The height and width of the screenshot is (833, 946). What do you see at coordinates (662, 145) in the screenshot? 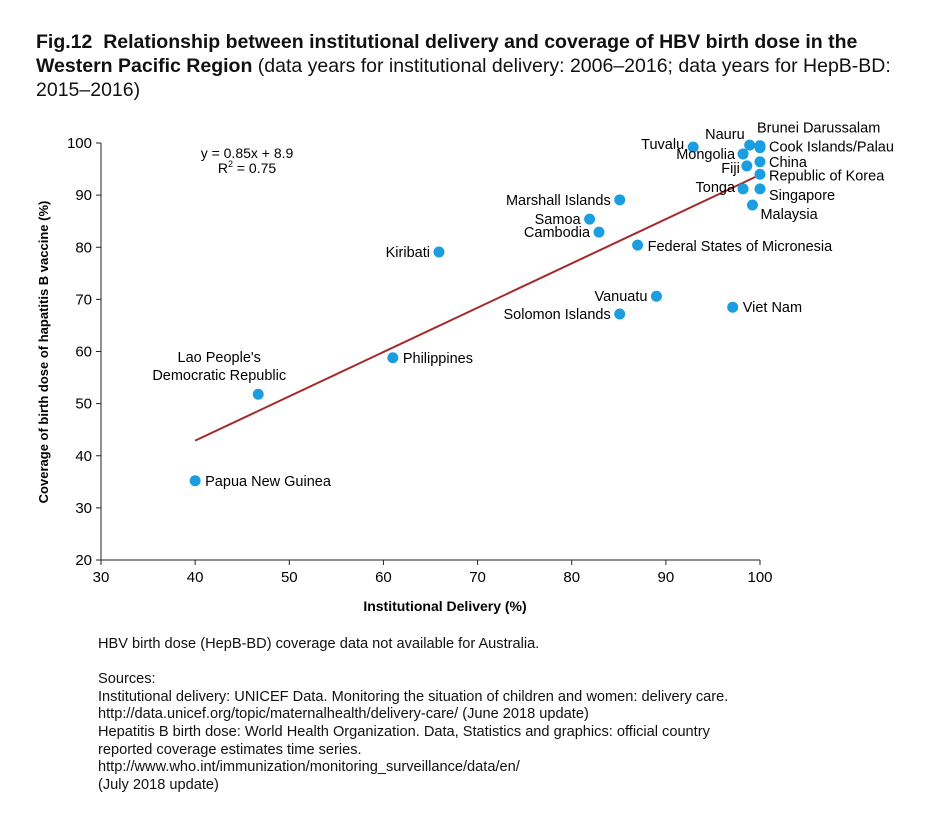
I see `point-label: Tuvalu` at bounding box center [662, 145].